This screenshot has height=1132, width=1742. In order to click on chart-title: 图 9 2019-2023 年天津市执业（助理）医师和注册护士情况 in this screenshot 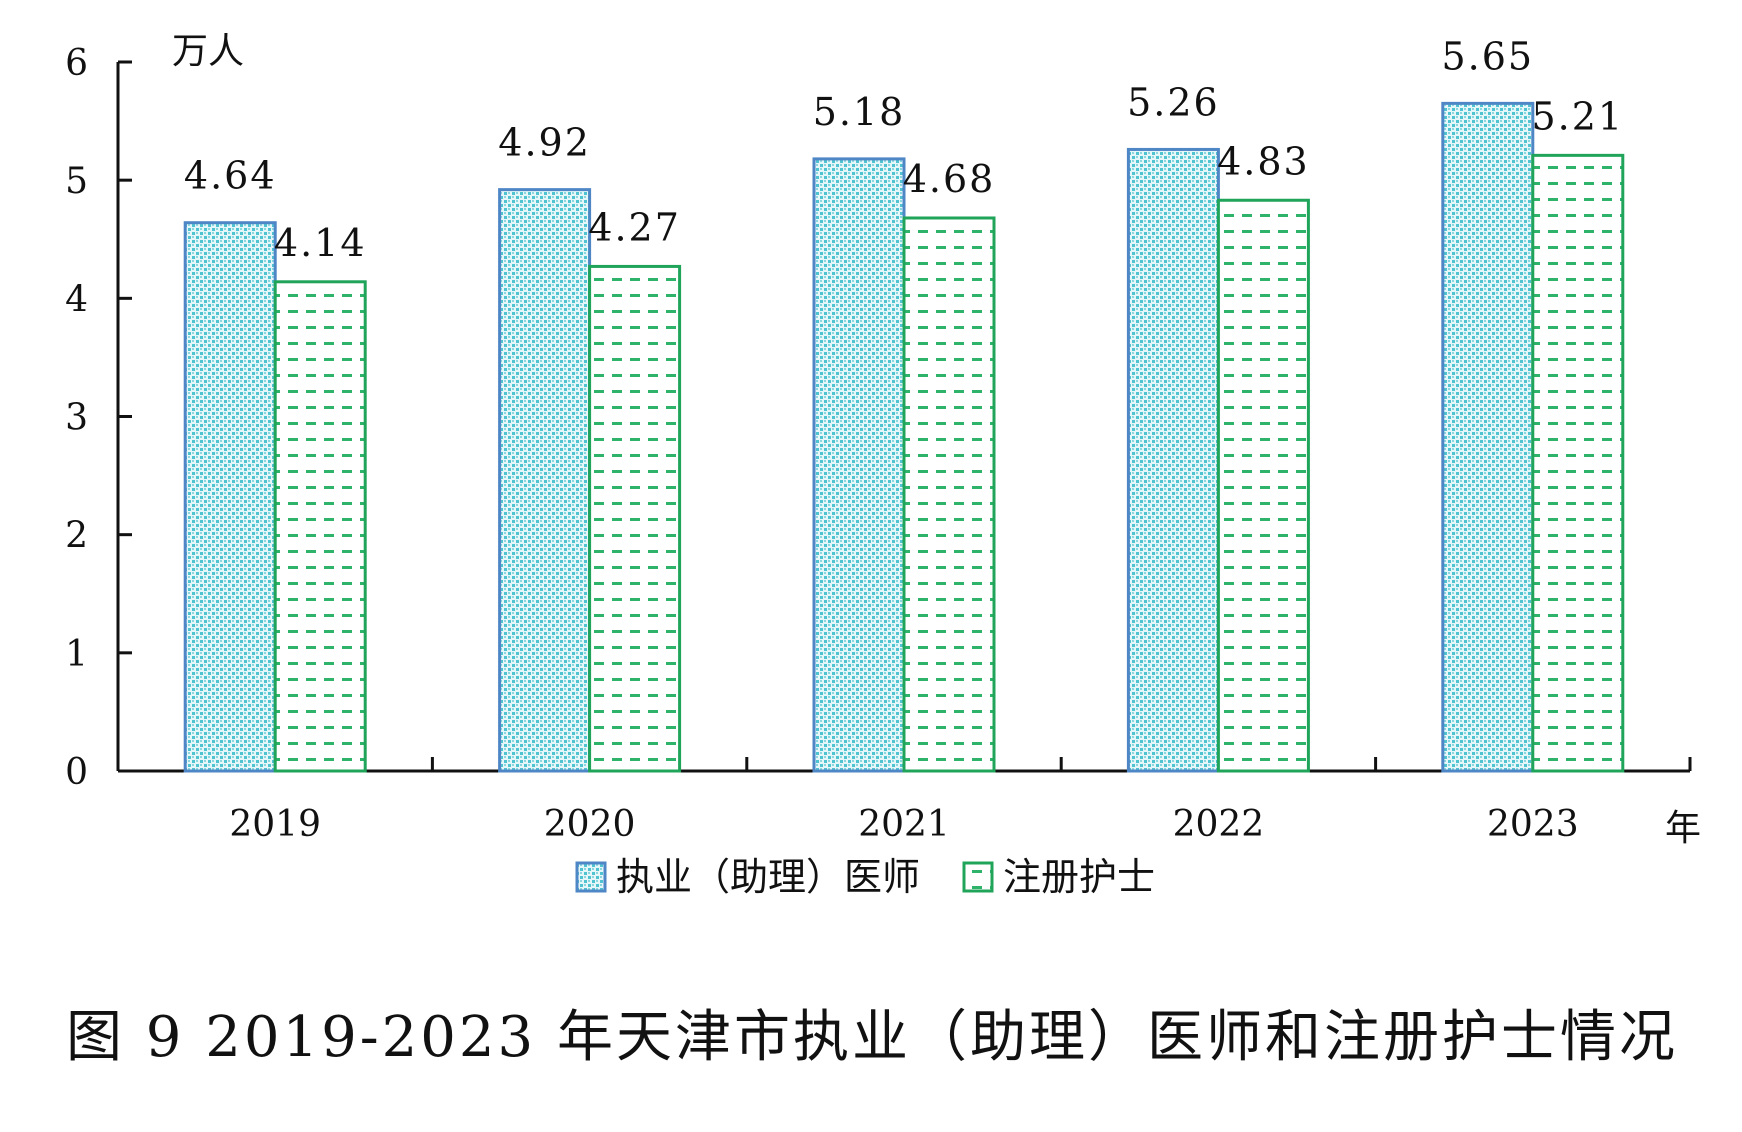, I will do `click(872, 1037)`.